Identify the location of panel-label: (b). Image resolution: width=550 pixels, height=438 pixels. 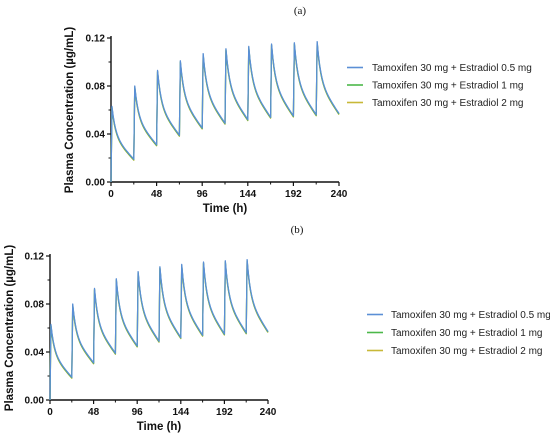
(297, 230).